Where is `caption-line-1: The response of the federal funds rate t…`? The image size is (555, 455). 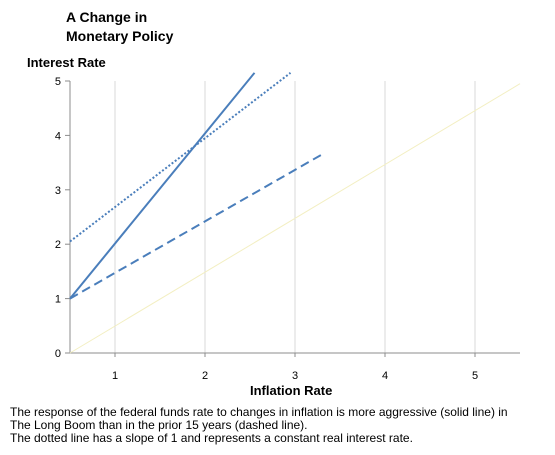 caption-line-1: The response of the federal funds rate t… is located at coordinates (259, 412).